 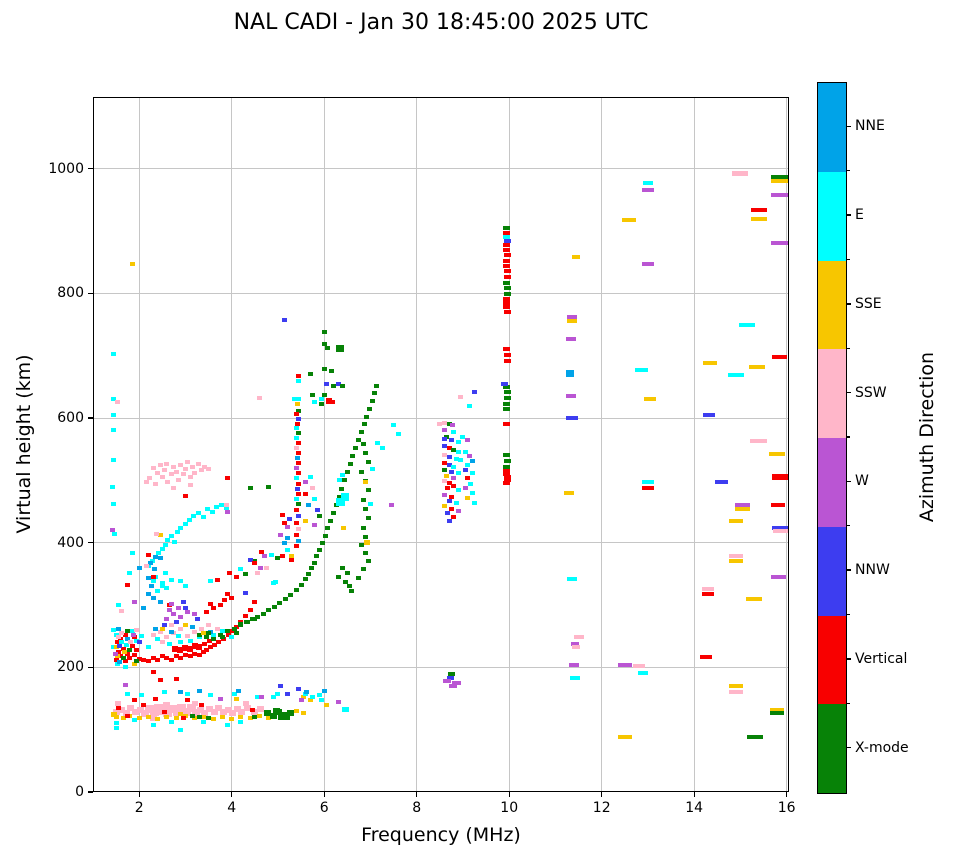 What do you see at coordinates (786, 808) in the screenshot?
I see `x-tick-label: 16` at bounding box center [786, 808].